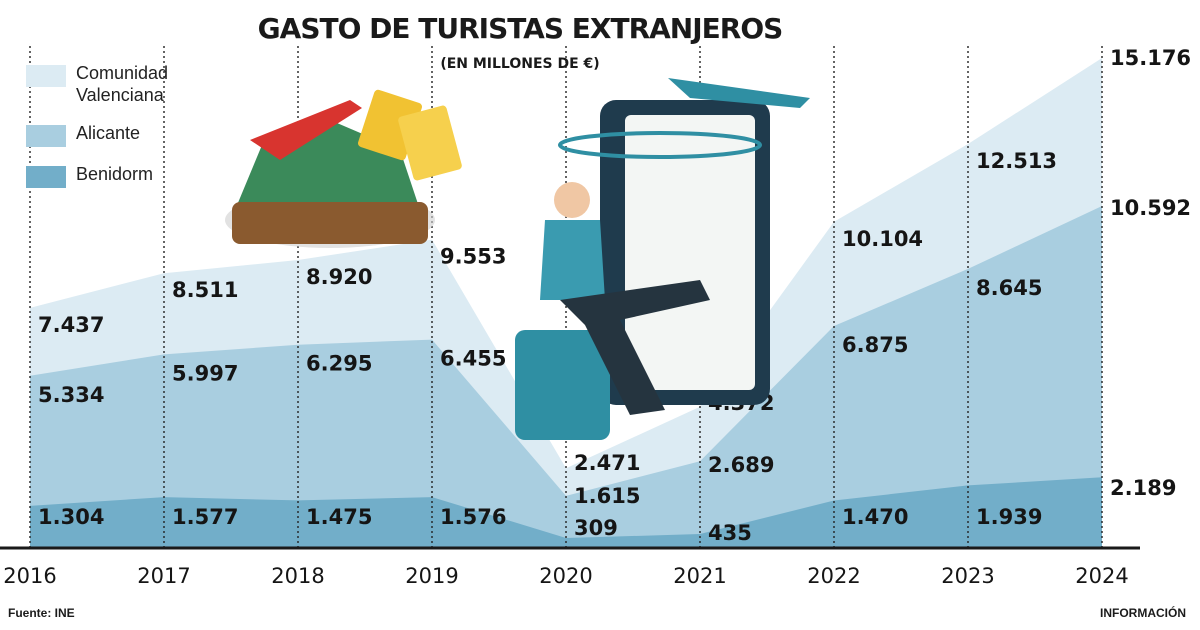 The width and height of the screenshot is (1200, 630). Describe the element at coordinates (566, 512) in the screenshot. I see `area-benidorm` at that location.